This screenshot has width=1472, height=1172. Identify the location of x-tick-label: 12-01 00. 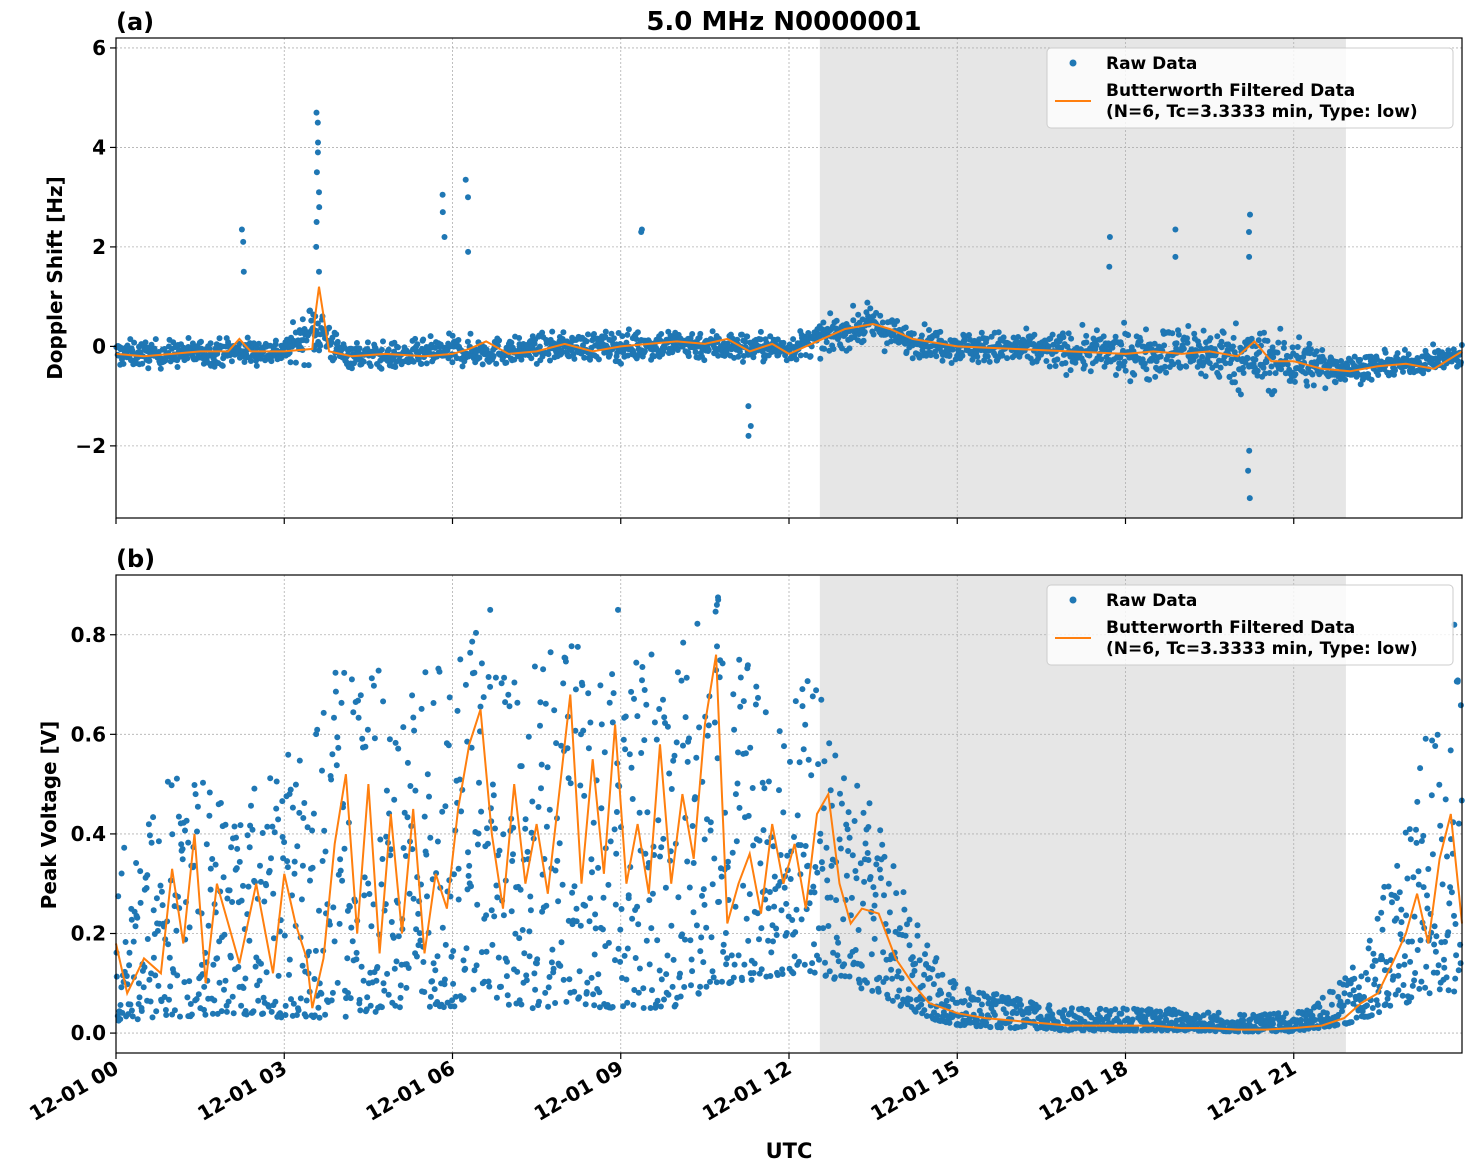
(74, 1091).